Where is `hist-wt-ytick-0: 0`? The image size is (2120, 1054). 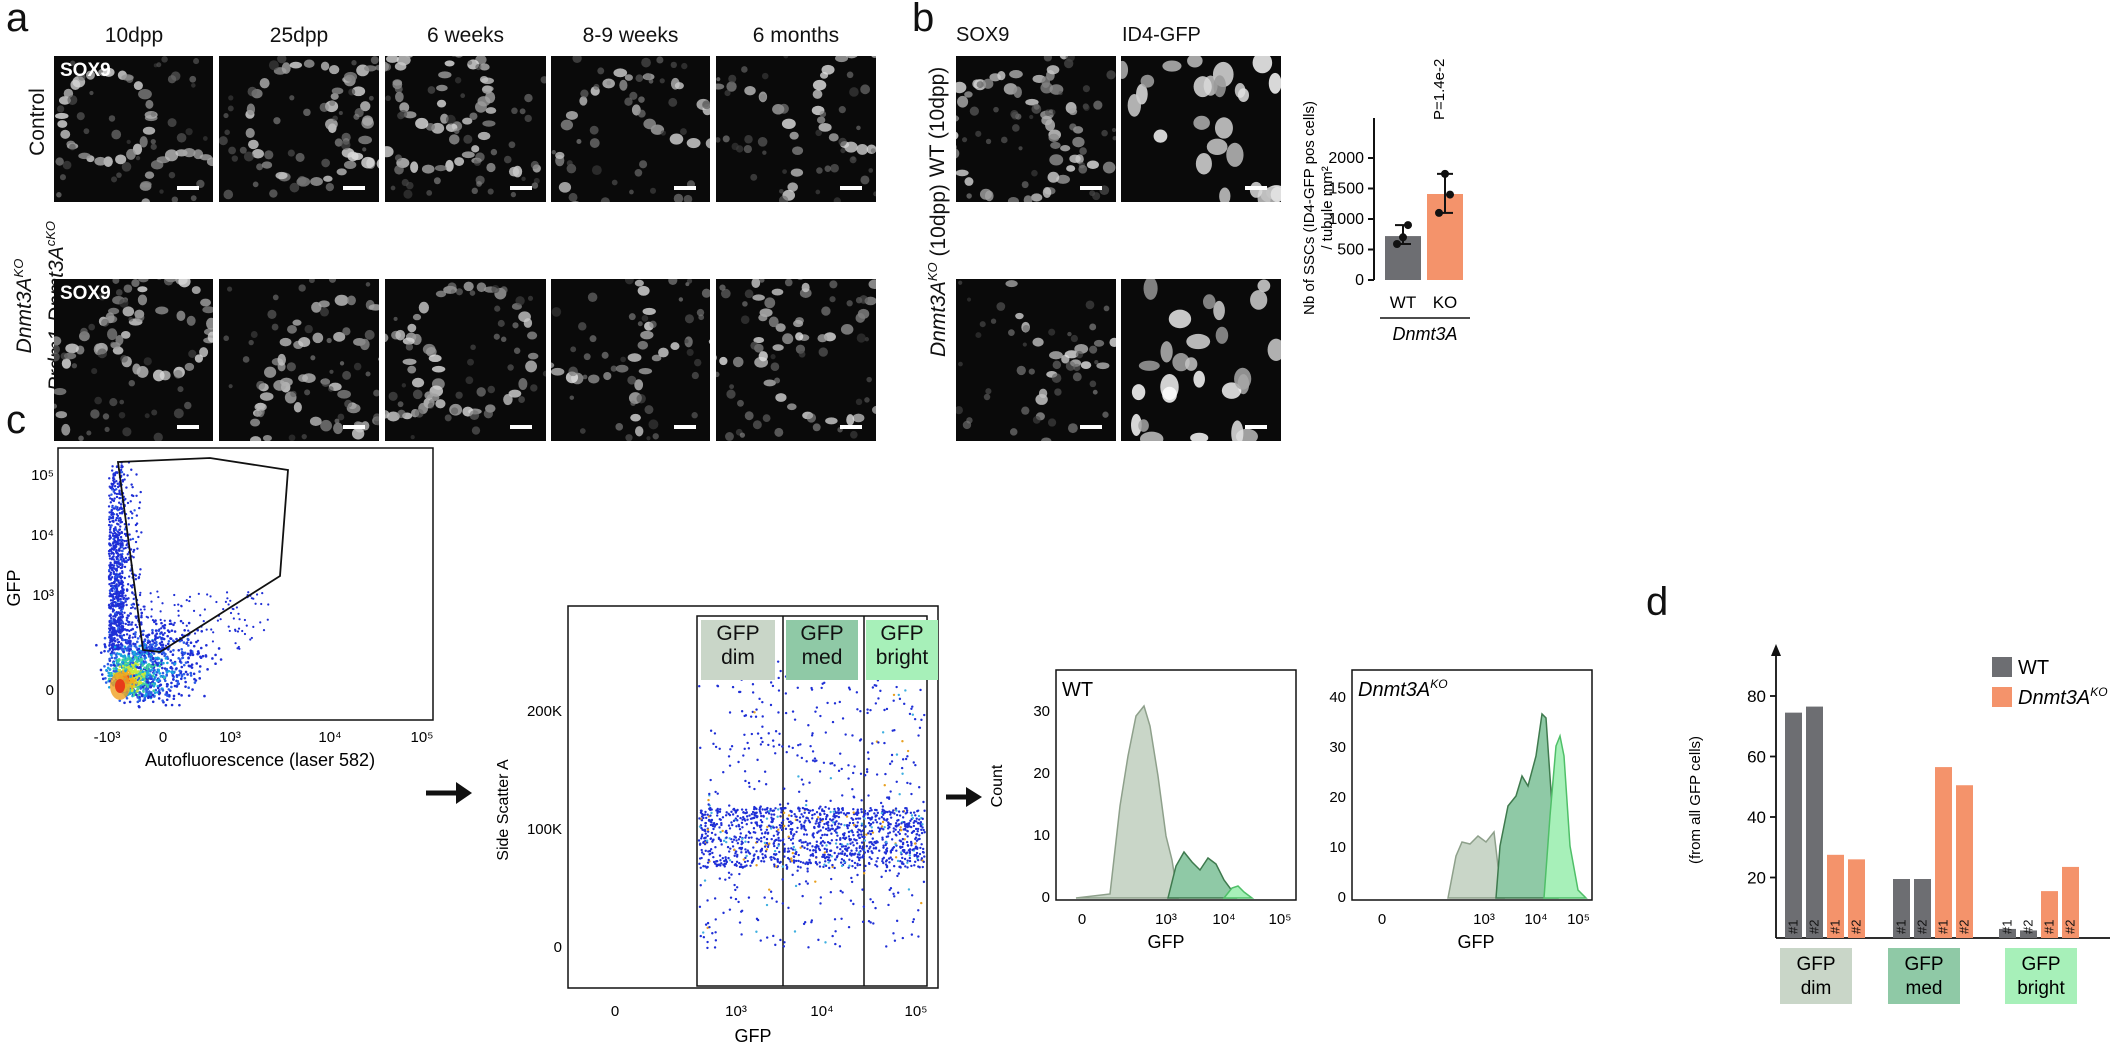
hist-wt-ytick-0: 0 is located at coordinates (1046, 897).